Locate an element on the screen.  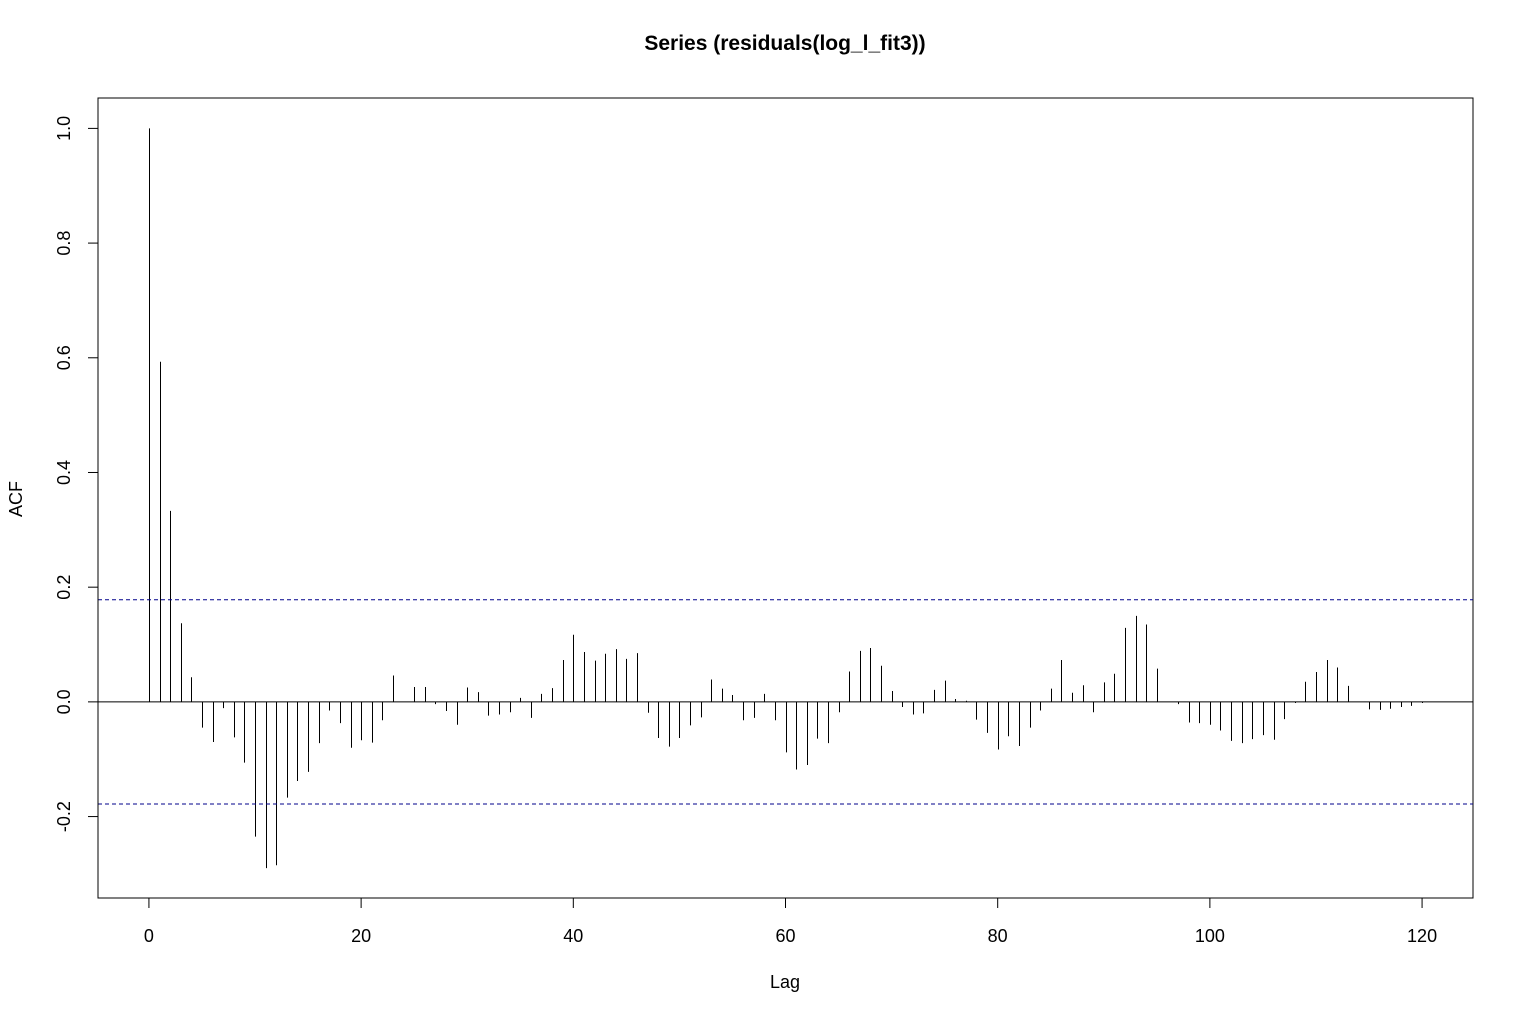
y-tick-label-4: 0.6 is located at coordinates (64, 357).